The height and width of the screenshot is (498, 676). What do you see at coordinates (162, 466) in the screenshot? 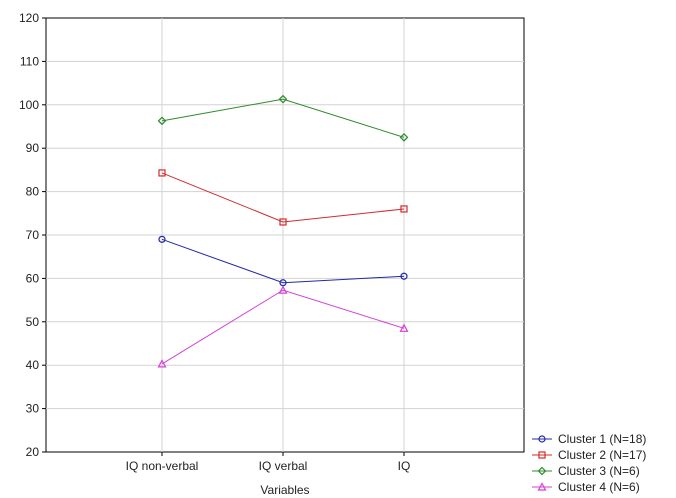
I see `x-tick-label: IQ non-verbal` at bounding box center [162, 466].